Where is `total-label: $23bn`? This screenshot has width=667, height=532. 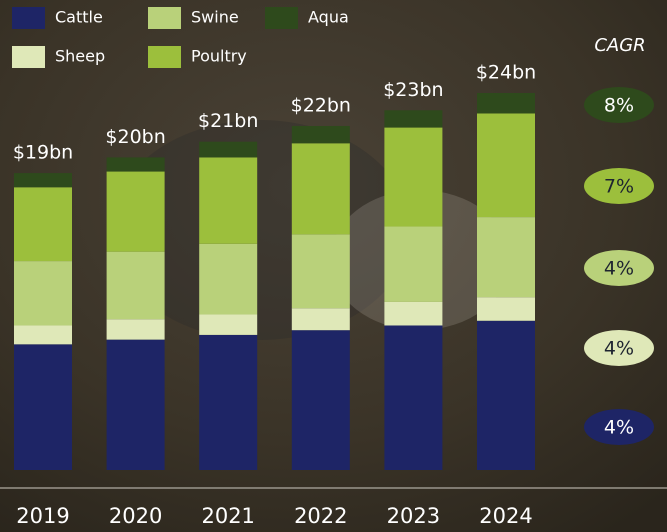 total-label: $23bn is located at coordinates (413, 90).